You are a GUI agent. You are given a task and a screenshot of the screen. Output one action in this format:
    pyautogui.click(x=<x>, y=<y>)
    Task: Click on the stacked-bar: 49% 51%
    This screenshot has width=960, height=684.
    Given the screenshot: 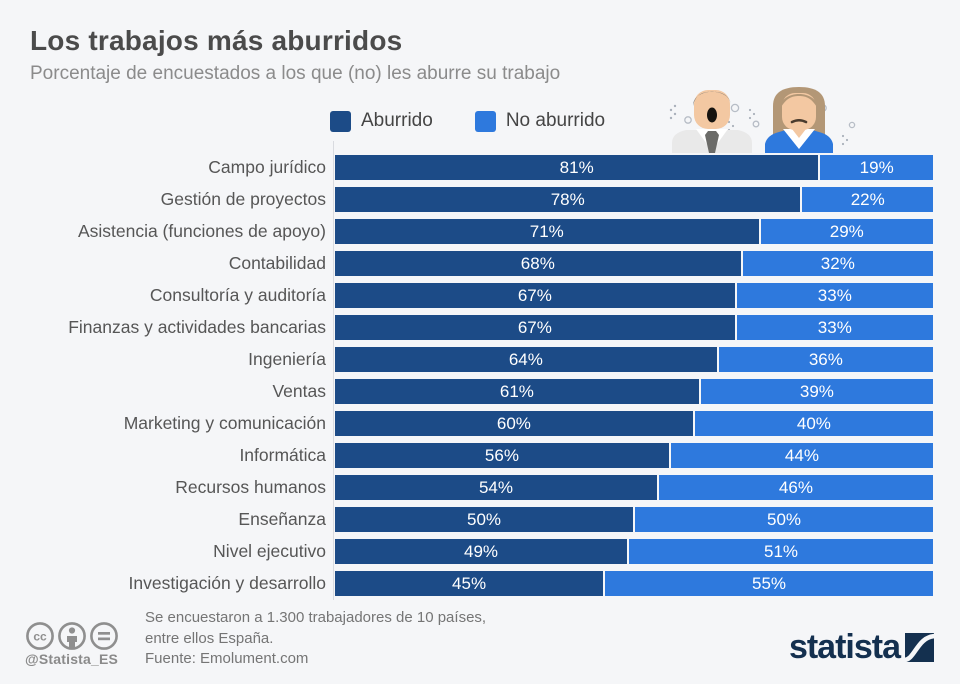 What is the action you would take?
    pyautogui.click(x=634, y=551)
    